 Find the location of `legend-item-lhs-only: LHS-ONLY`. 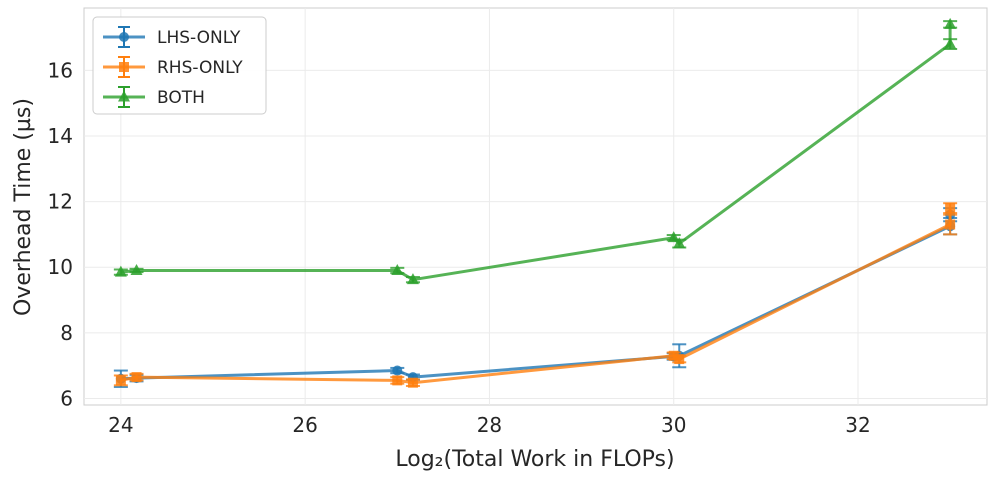

legend-item-lhs-only: LHS-ONLY is located at coordinates (172, 37).